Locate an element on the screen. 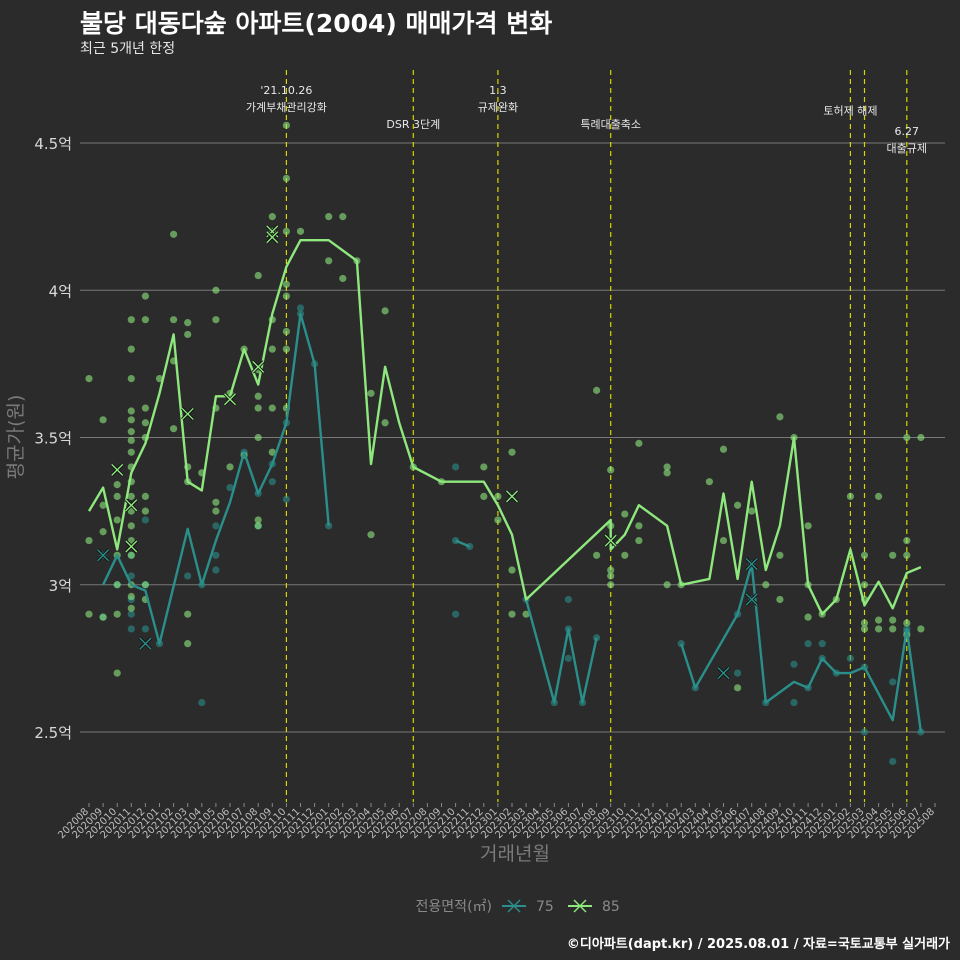 The width and height of the screenshot is (960, 960). policy-annotation: 1.3 is located at coordinates (498, 90).